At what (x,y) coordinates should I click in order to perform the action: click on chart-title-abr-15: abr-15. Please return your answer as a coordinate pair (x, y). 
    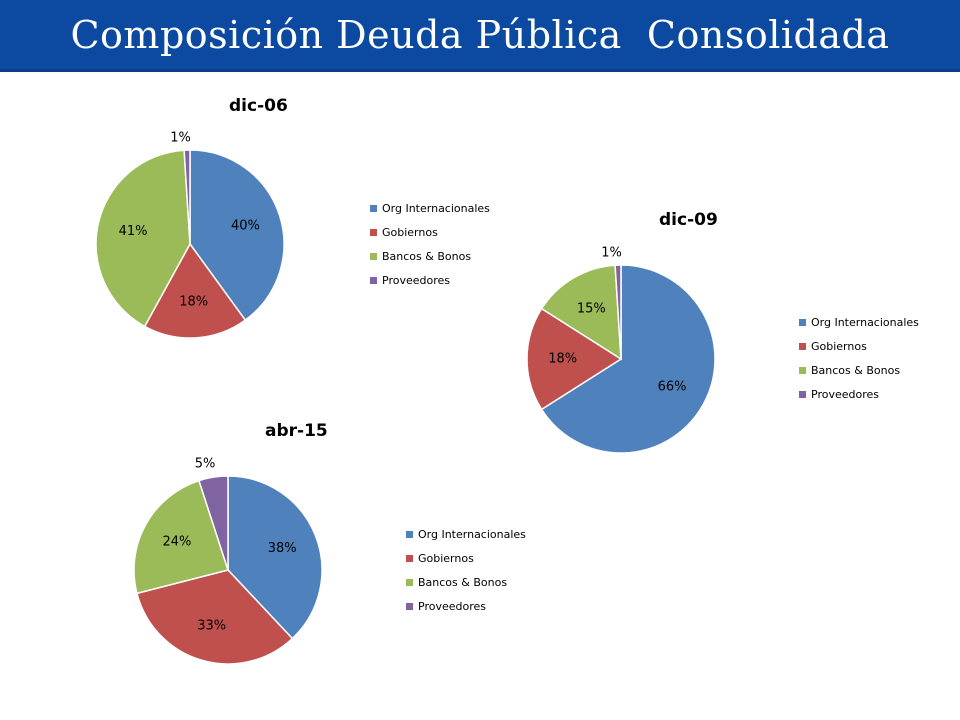
    Looking at the image, I should click on (296, 431).